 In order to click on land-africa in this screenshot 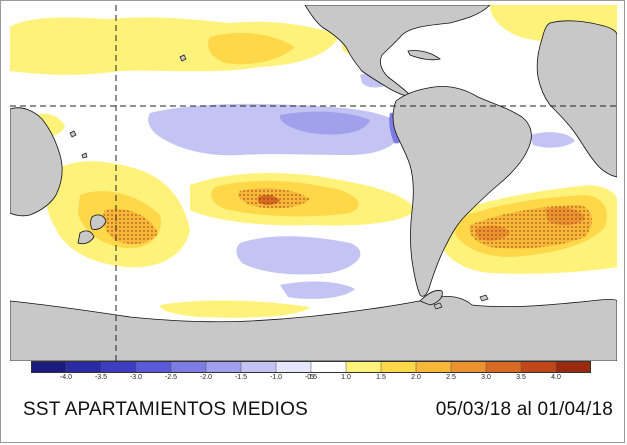, I will do `click(576, 99)`.